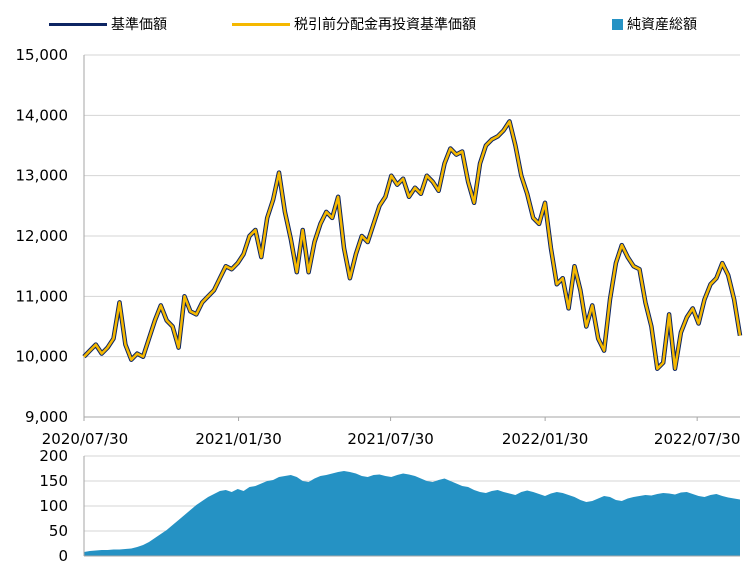  What do you see at coordinates (412, 513) in the screenshot?
I see `series-area-net-assets` at bounding box center [412, 513].